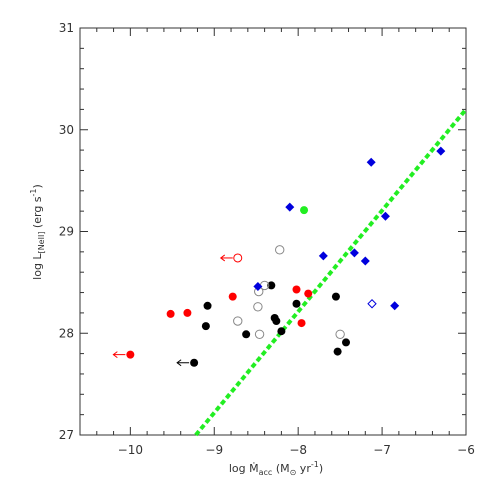 This screenshot has height=491, width=491. What do you see at coordinates (37, 266) in the screenshot?
I see `y-axis-label-prefix: log L` at bounding box center [37, 266].